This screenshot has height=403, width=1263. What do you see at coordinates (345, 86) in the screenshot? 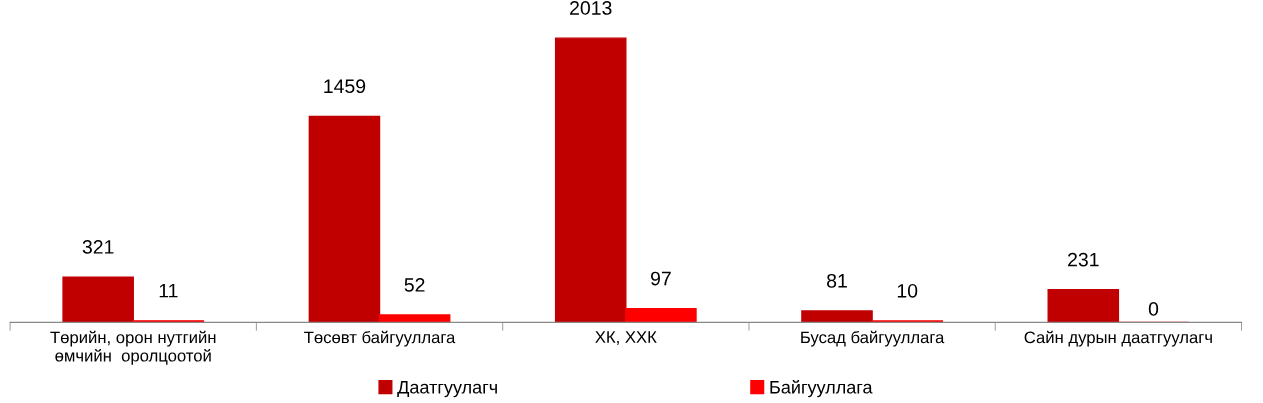
I see `data-label: 1459` at bounding box center [345, 86].